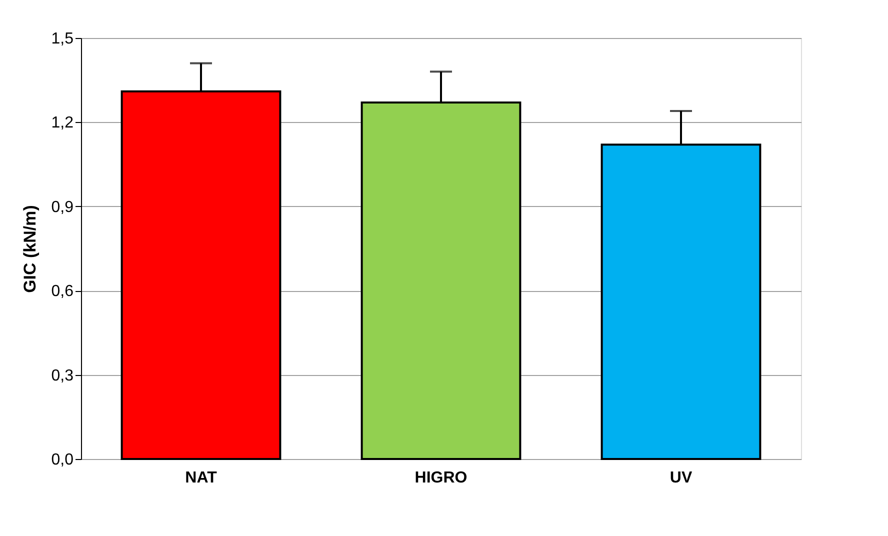  Describe the element at coordinates (30, 249) in the screenshot. I see `y-axis-title: GIC (kN/m)` at that location.